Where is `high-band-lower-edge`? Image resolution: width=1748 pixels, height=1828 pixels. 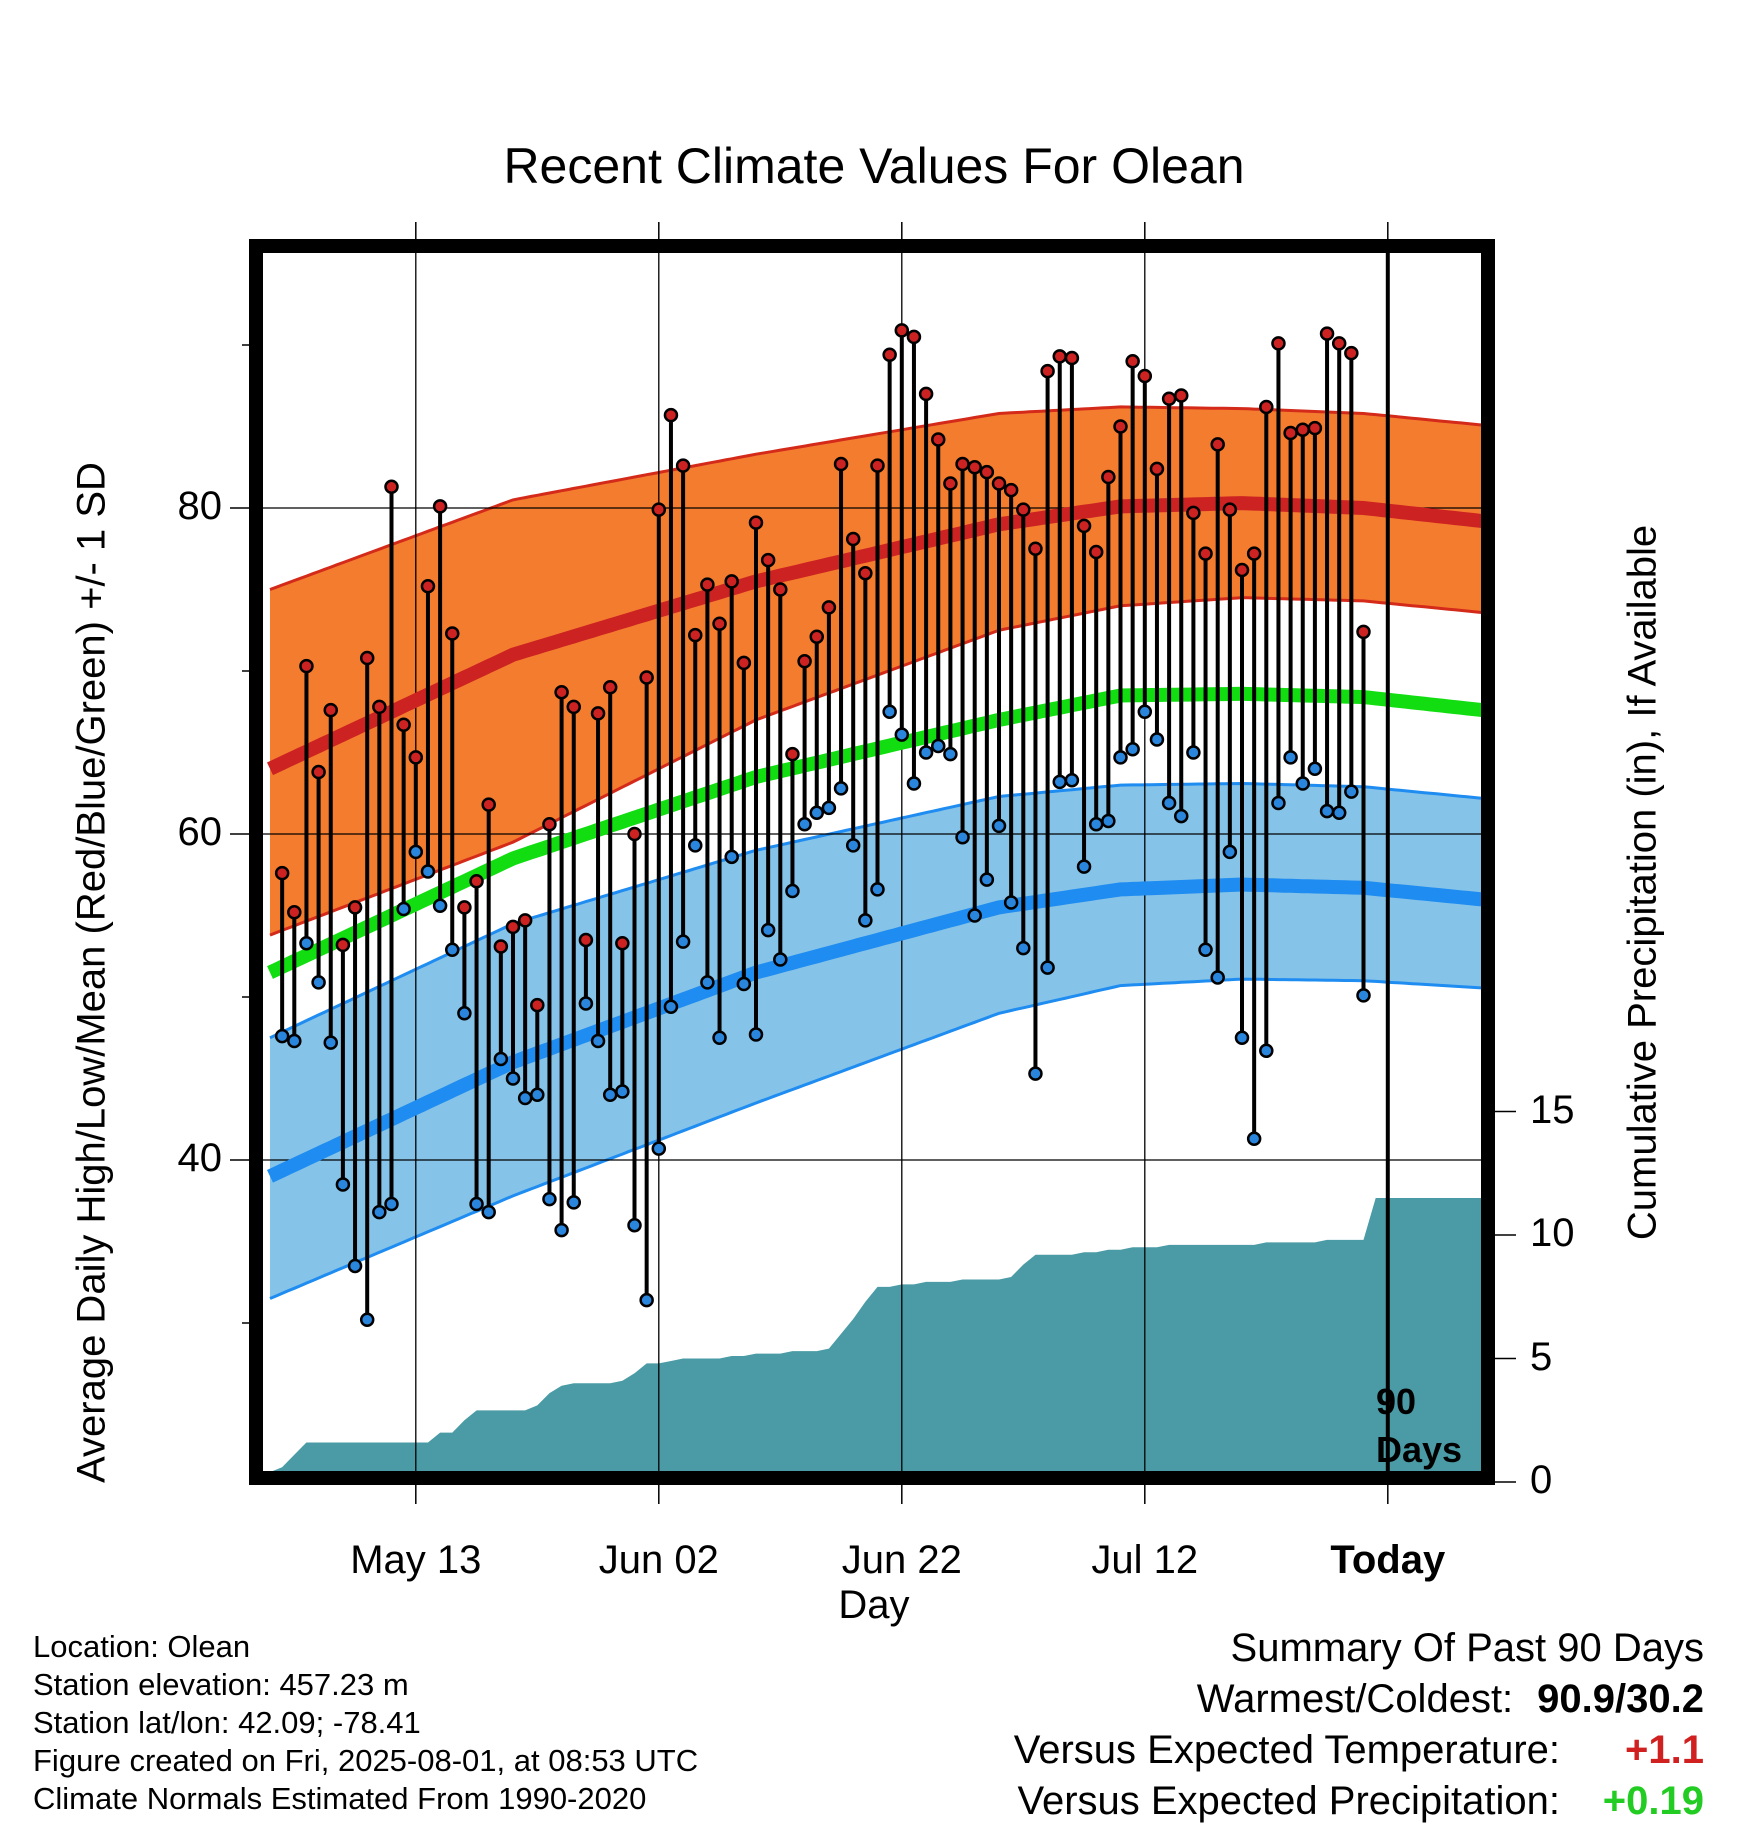 high-band-lower-edge is located at coordinates (875, 766).